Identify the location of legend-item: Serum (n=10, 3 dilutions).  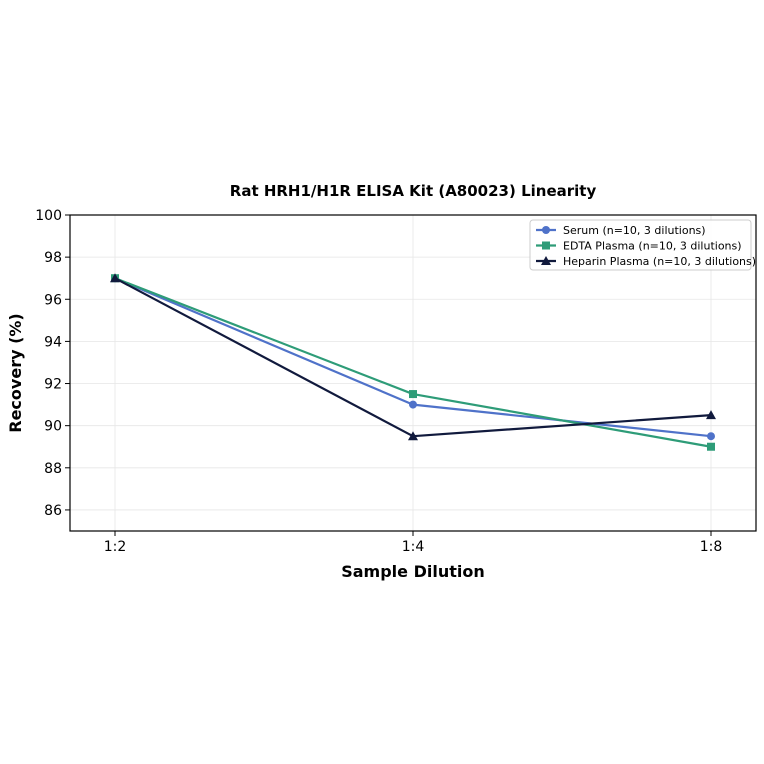
(621, 230).